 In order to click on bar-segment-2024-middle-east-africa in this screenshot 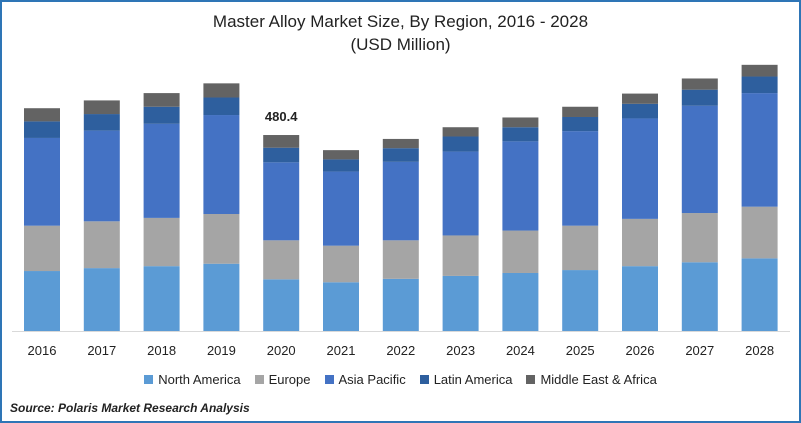, I will do `click(520, 122)`.